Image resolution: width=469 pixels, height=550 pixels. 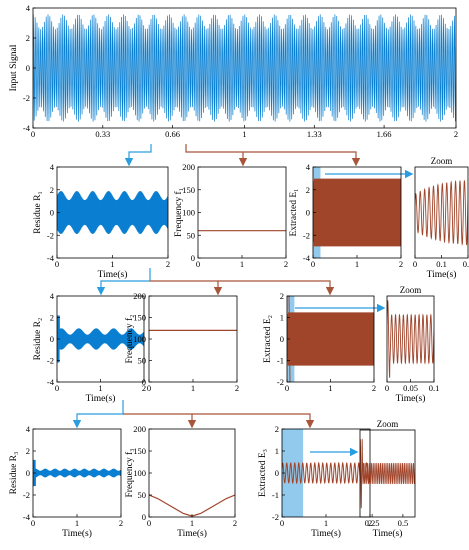 I want to click on frequency-line, so click(x=192, y=505).